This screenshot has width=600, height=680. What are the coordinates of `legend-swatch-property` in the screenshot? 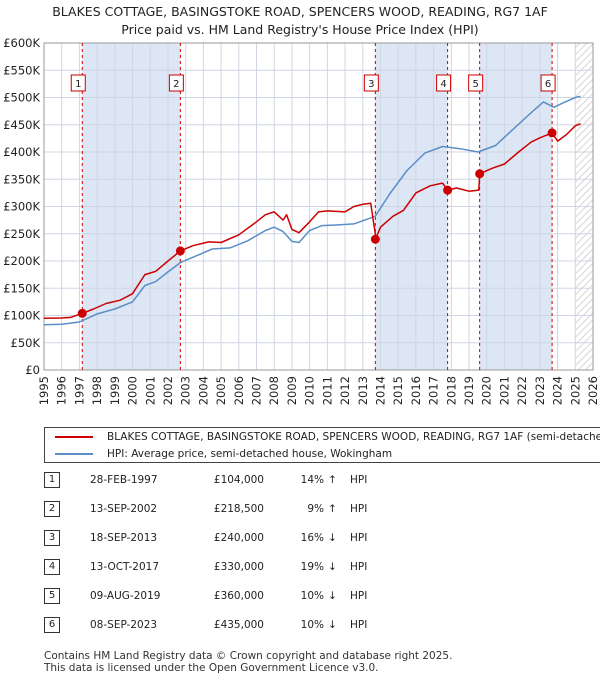 It's located at (74, 437).